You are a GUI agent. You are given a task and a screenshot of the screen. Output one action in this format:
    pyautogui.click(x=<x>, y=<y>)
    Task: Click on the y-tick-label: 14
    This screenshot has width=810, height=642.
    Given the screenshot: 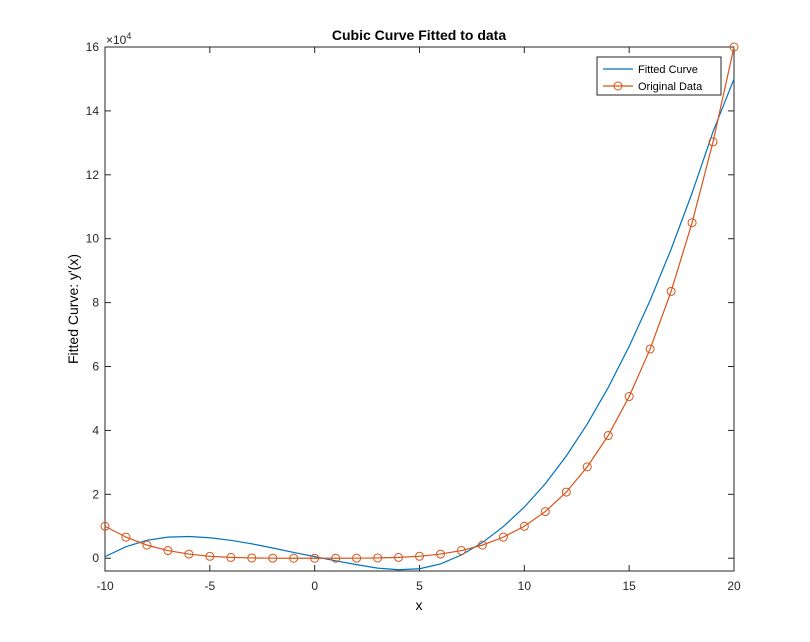 What is the action you would take?
    pyautogui.click(x=93, y=111)
    